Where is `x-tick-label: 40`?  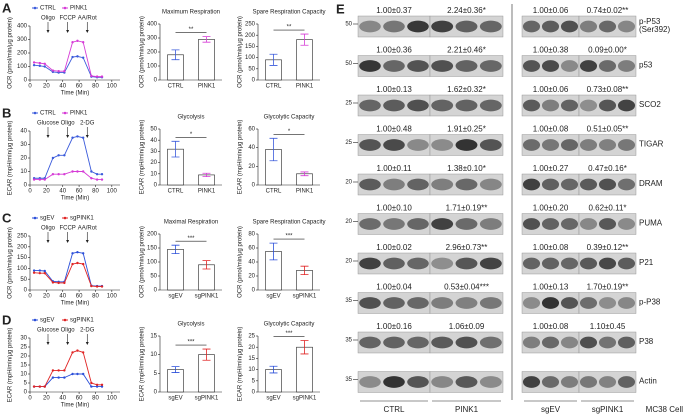 x-tick-label: 40 is located at coordinates (62, 87).